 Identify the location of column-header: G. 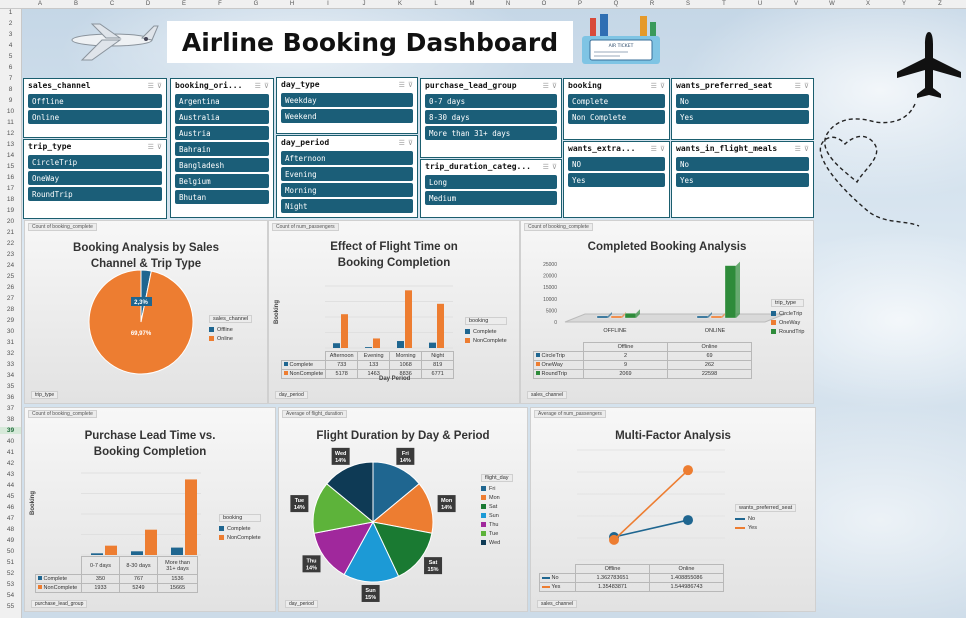
(256, 4).